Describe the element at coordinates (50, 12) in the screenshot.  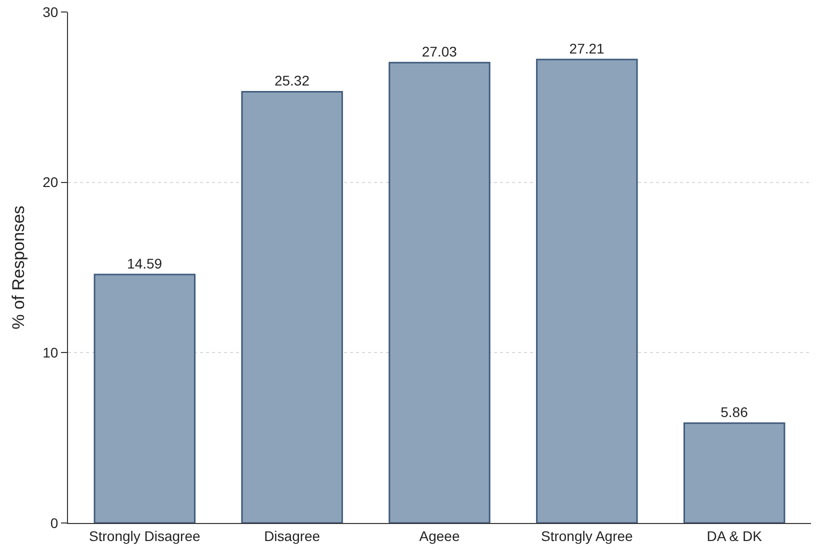
I see `y-tick-label: 30` at that location.